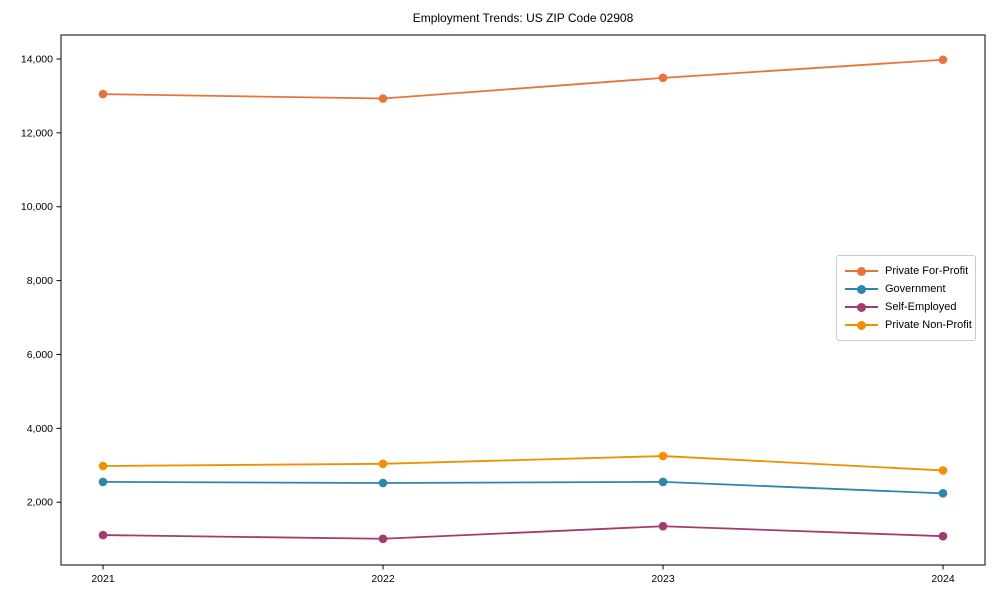  I want to click on legend-item-private-for-profit: Private For-Profit, so click(907, 271).